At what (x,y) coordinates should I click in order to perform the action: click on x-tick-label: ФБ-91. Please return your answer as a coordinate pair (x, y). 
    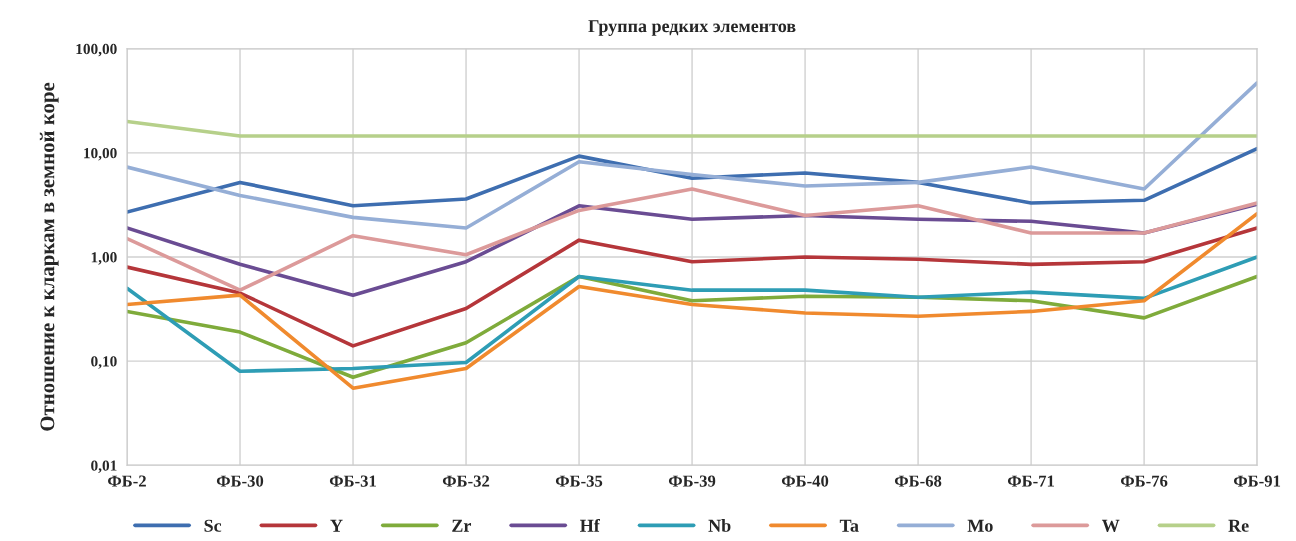
    Looking at the image, I should click on (1257, 481).